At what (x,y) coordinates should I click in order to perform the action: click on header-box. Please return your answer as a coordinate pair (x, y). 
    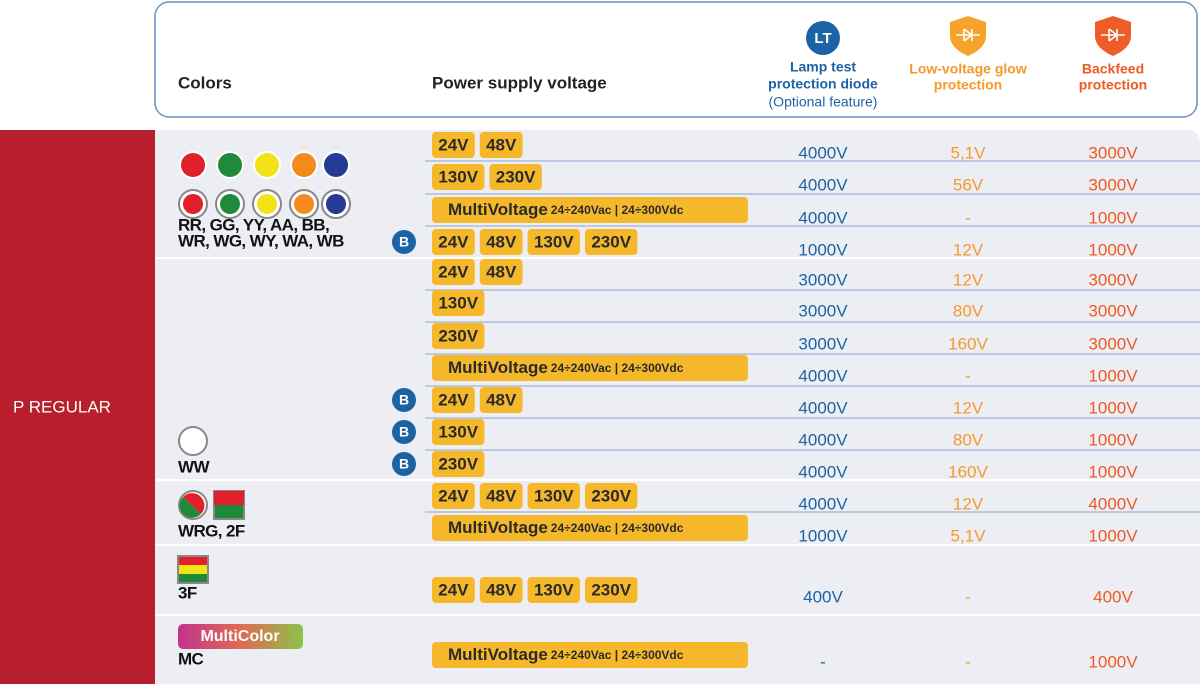
    Looking at the image, I should click on (676, 59).